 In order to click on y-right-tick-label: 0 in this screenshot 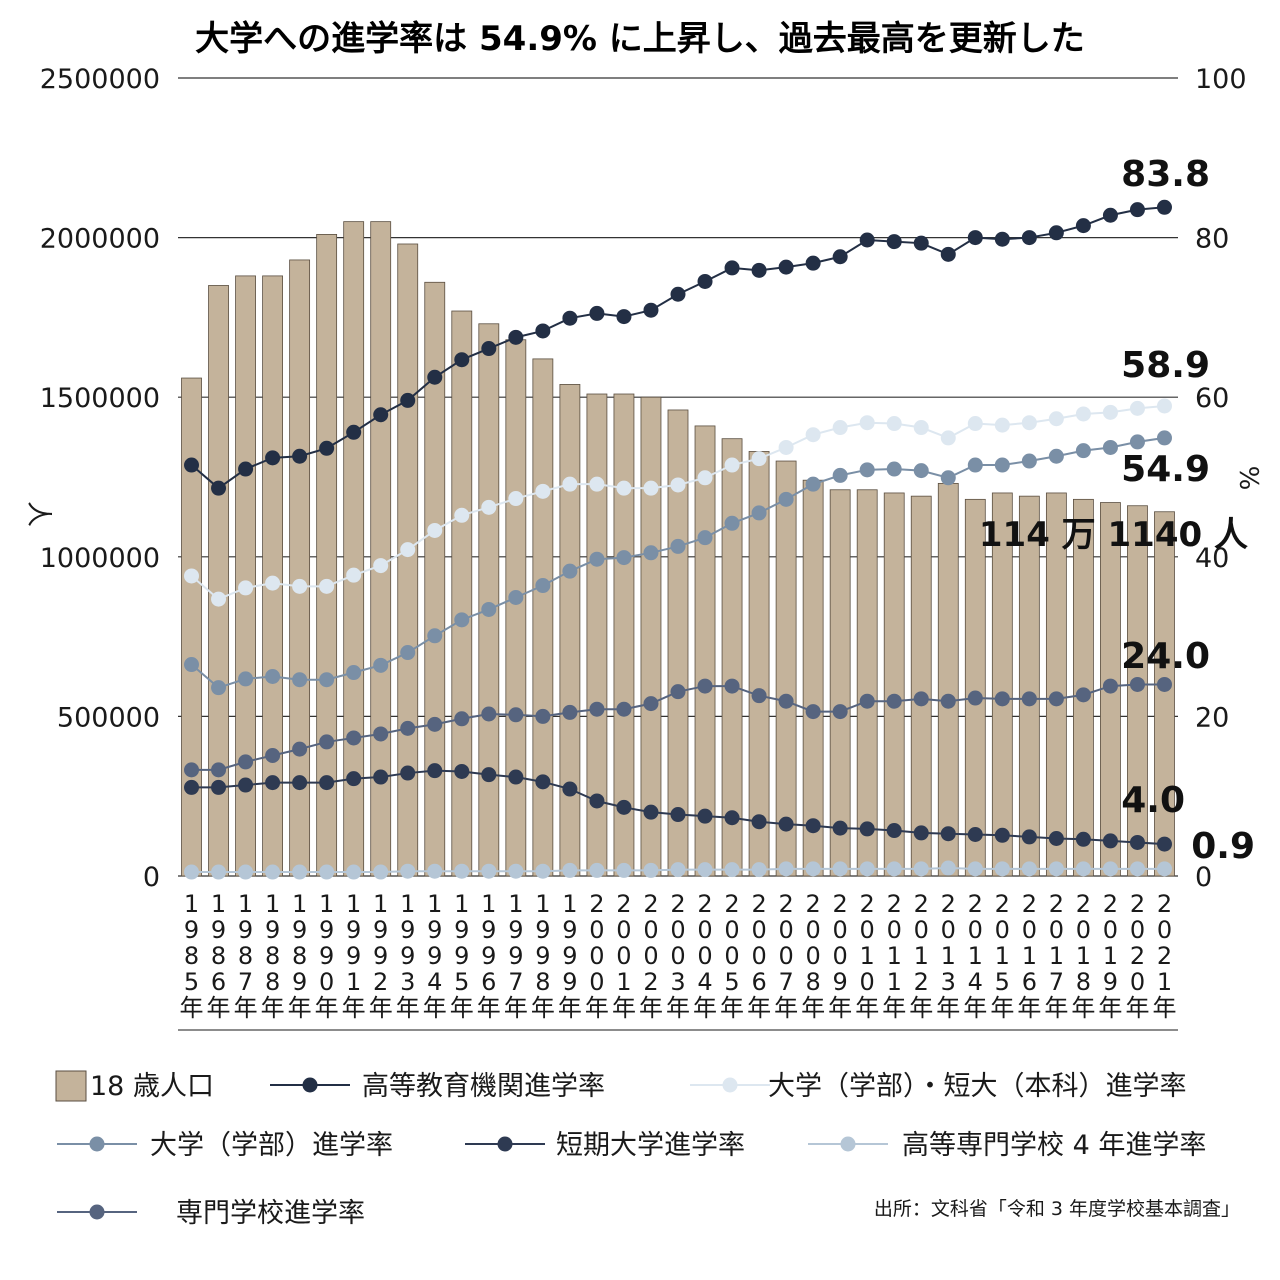, I will do `click(1203, 877)`.